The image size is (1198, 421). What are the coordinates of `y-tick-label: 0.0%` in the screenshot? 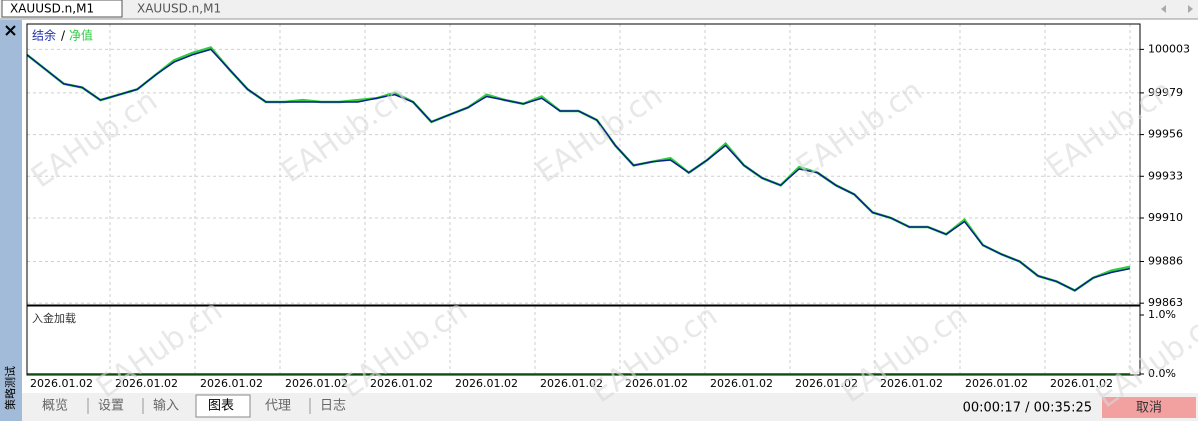 It's located at (1162, 373).